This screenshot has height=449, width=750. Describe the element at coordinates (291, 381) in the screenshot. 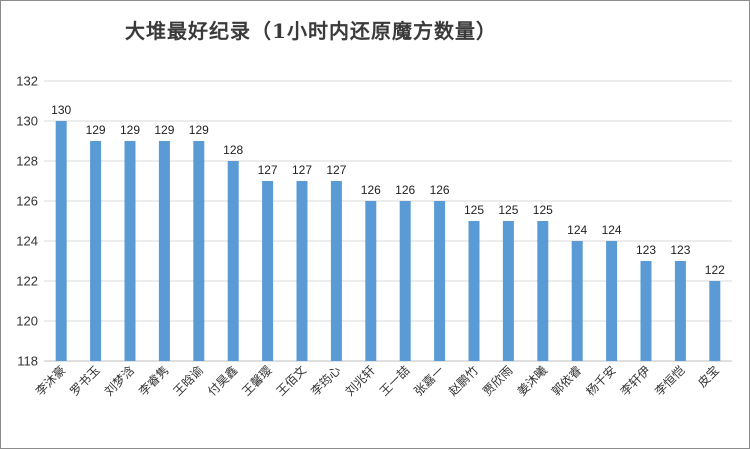

I see `x-tick-label: 王佰文` at that location.